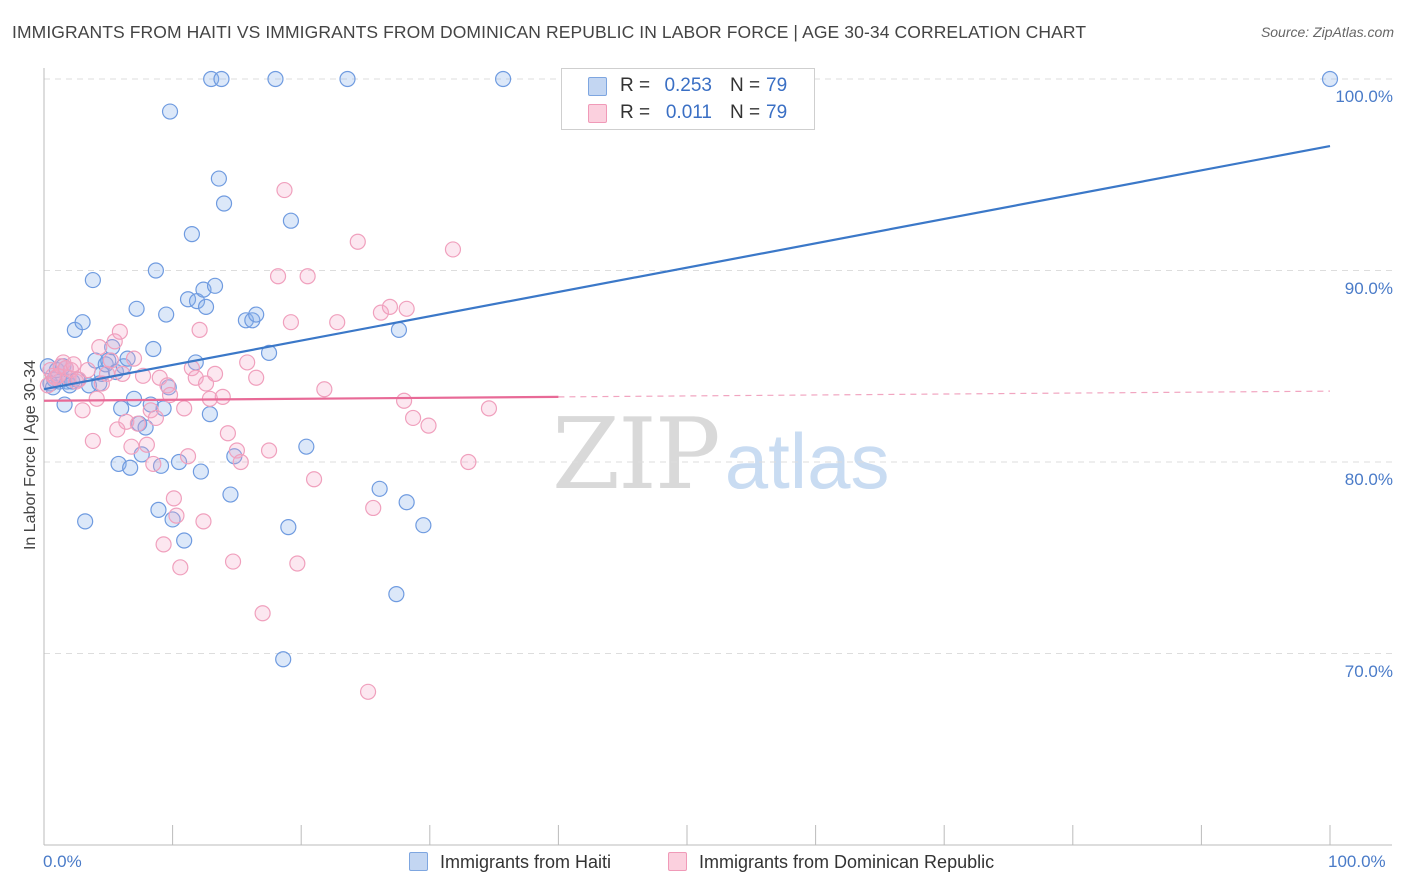  Describe the element at coordinates (1368, 288) in the screenshot. I see `y-tick-label: 90.0%` at that location.